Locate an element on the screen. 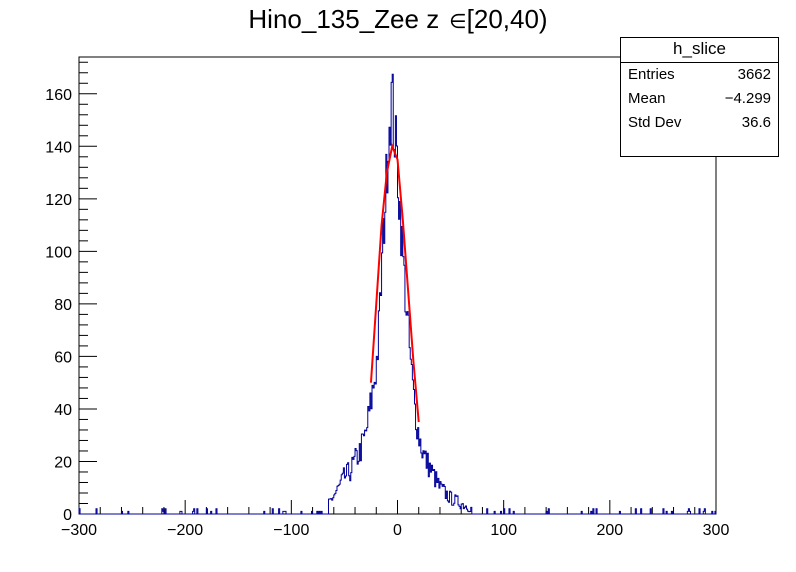 This screenshot has width=796, height=572. gaussian-fit-curve is located at coordinates (394, 282).